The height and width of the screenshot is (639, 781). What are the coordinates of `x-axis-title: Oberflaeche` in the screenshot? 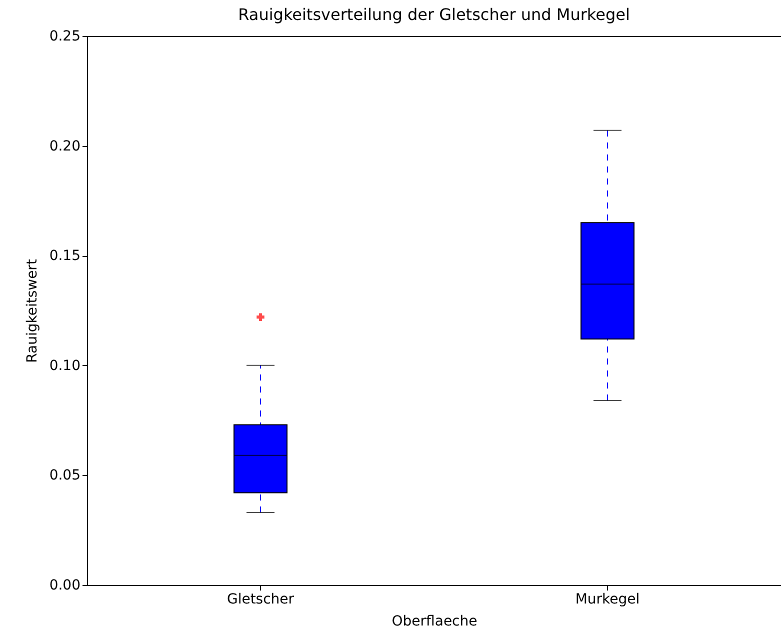 It's located at (435, 622).